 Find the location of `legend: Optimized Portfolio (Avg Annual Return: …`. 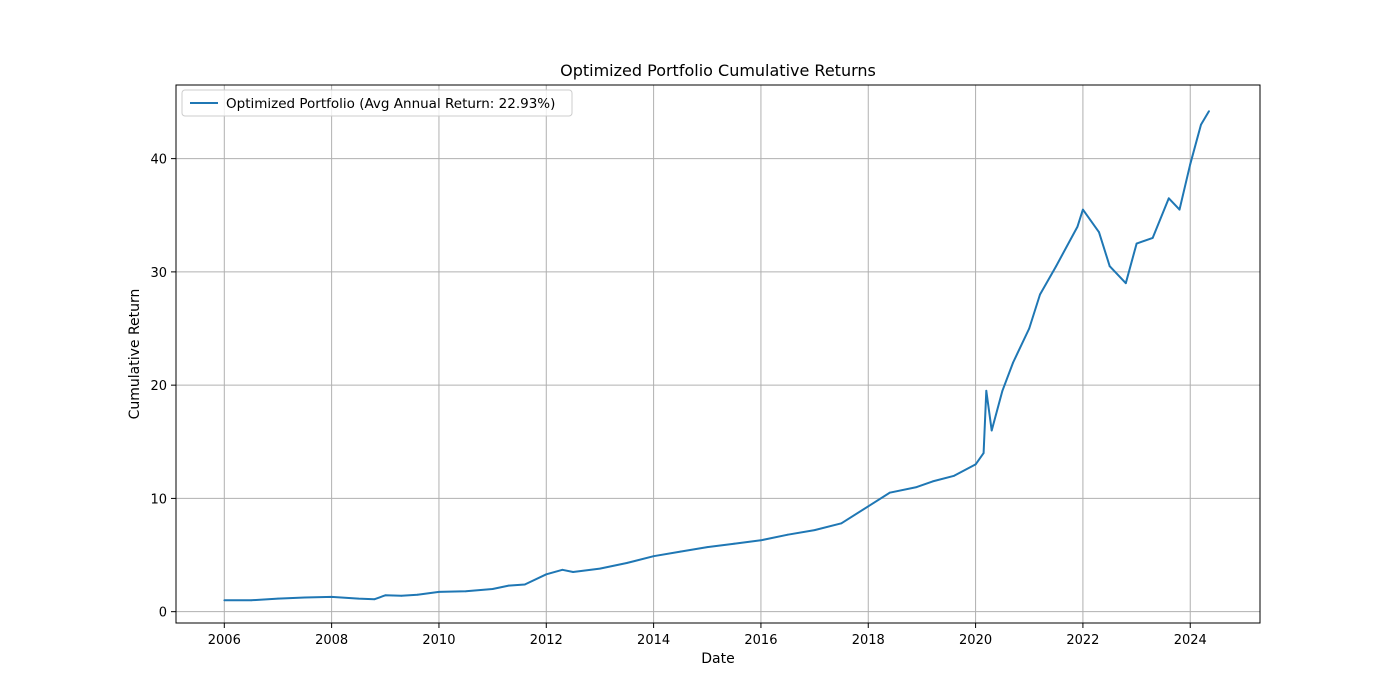

legend: Optimized Portfolio (Avg Annual Return: … is located at coordinates (377, 103).